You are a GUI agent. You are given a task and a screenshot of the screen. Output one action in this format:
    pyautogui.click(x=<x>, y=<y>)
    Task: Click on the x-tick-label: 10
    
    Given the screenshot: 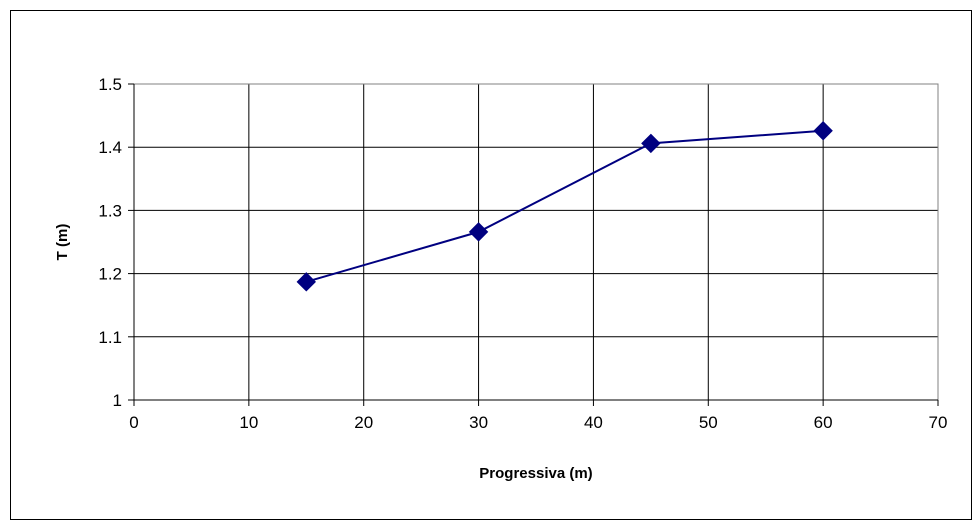 What is the action you would take?
    pyautogui.click(x=248, y=422)
    